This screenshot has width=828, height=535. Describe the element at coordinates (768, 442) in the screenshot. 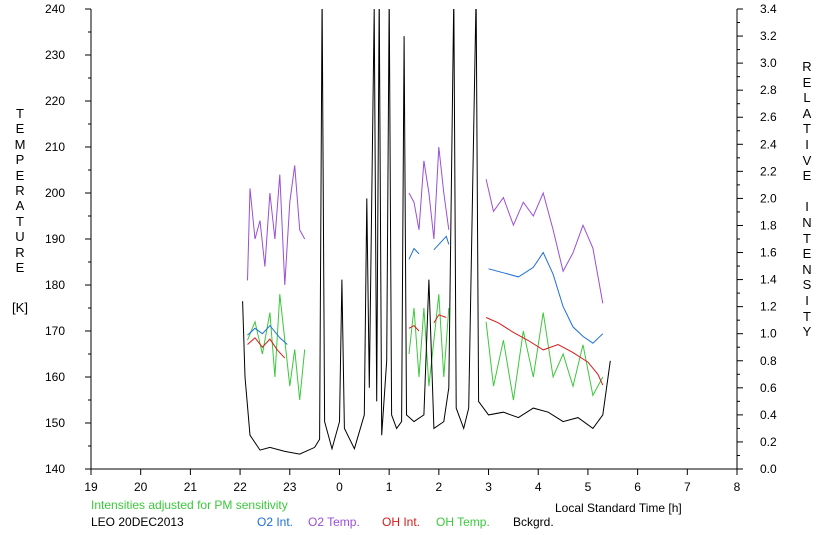

I see `right-tick-label: 0.2` at that location.